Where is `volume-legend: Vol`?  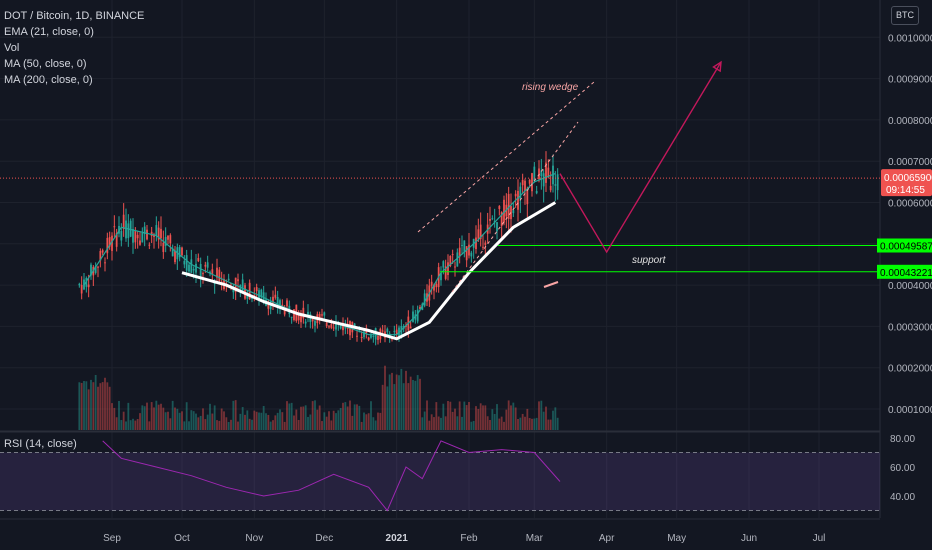 volume-legend: Vol is located at coordinates (12, 48).